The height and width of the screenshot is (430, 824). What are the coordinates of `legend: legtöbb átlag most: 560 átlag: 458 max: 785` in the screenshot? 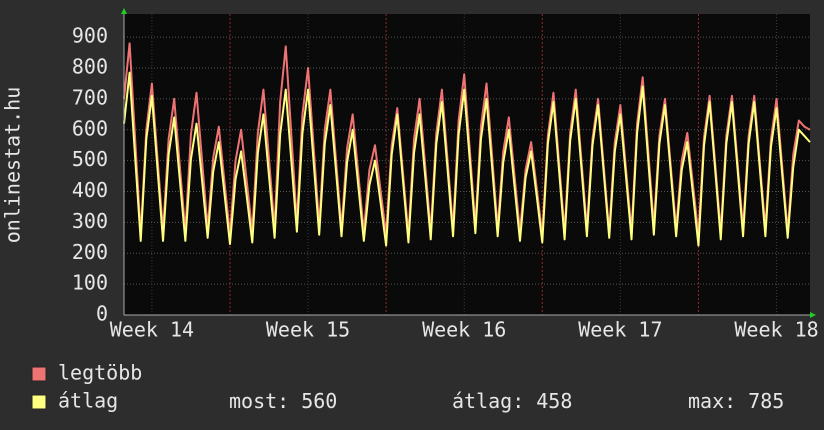 It's located at (407, 387).